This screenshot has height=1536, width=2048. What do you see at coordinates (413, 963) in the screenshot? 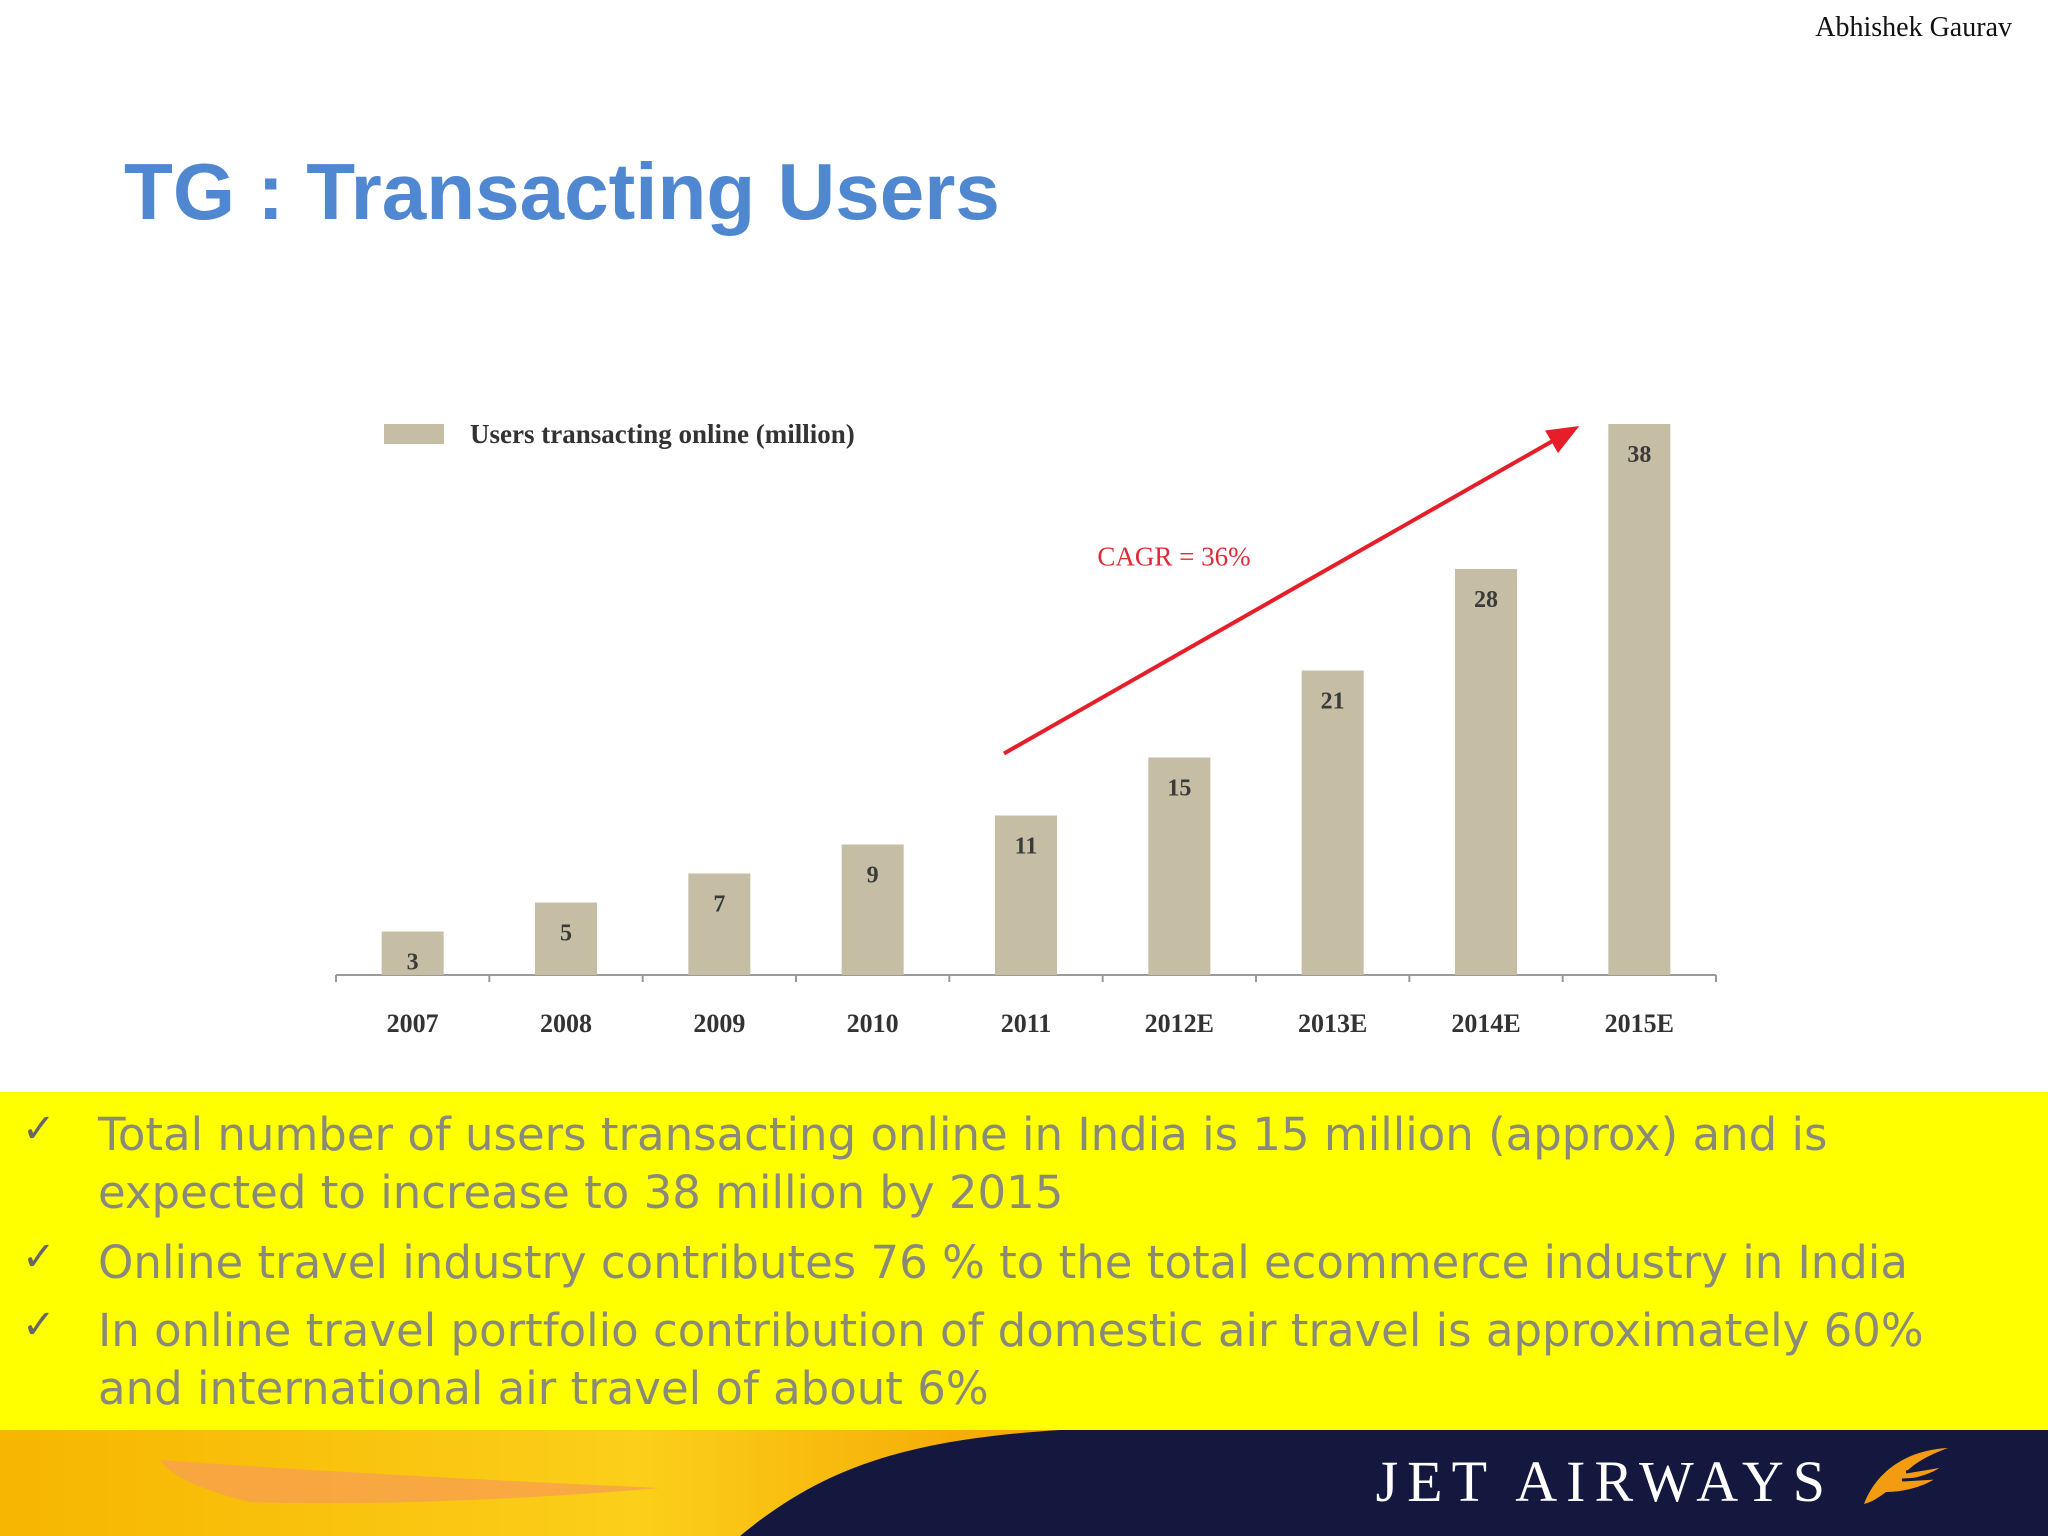
I see `data-label: 3` at bounding box center [413, 963].